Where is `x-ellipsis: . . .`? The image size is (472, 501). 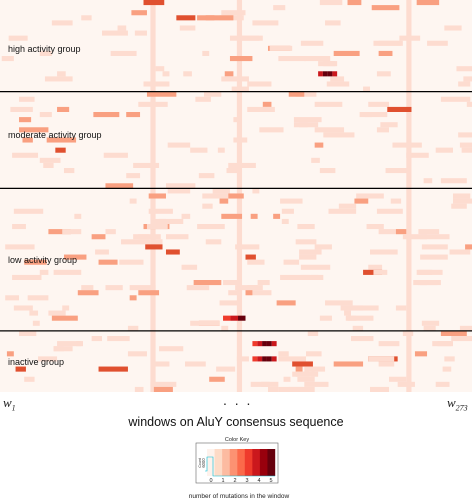
x-ellipsis: . . . is located at coordinates (238, 400).